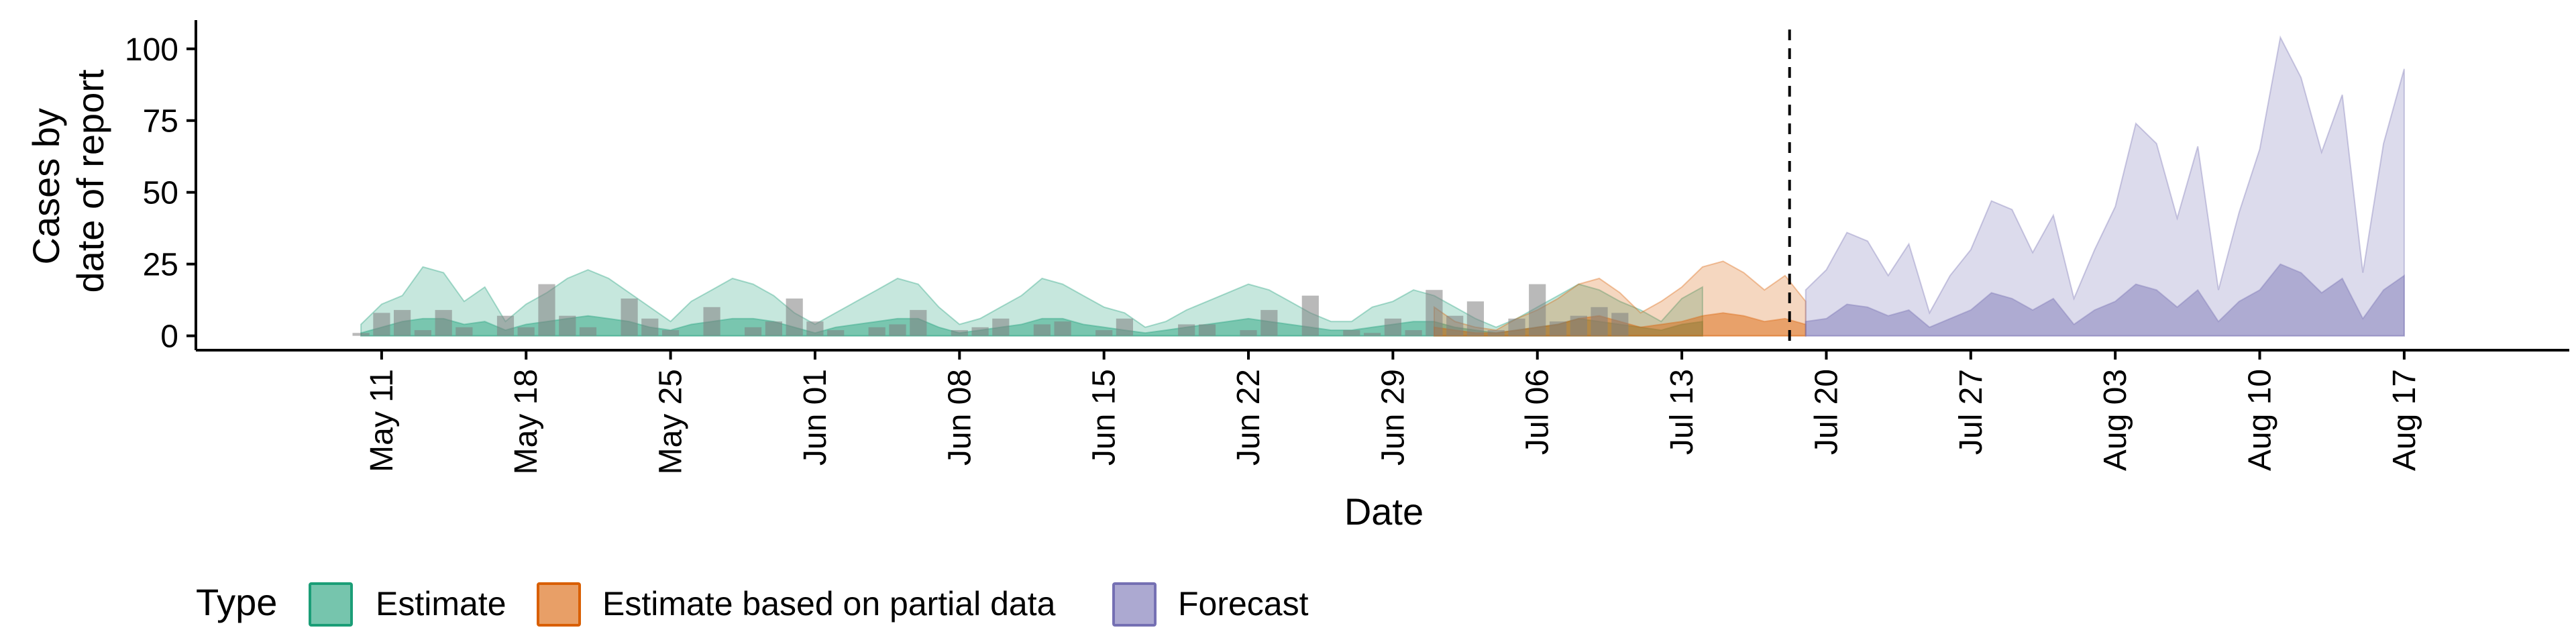 Image resolution: width=2576 pixels, height=644 pixels. I want to click on x-tick-label: Jun 15, so click(1104, 417).